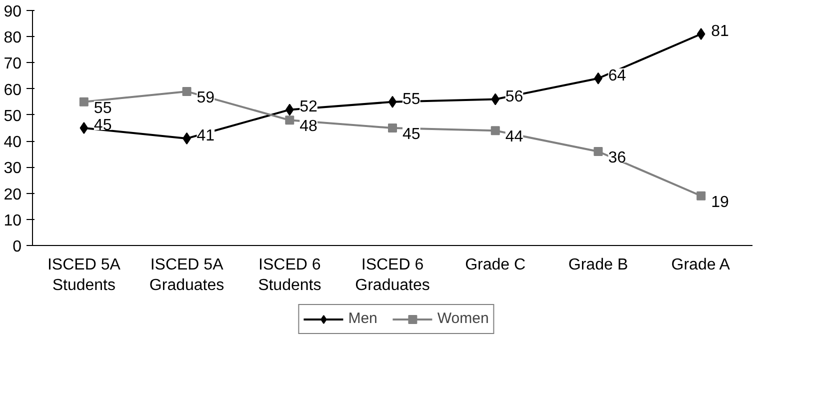 This screenshot has height=404, width=821. Describe the element at coordinates (13, 169) in the screenshot. I see `y-tick-label: 30` at that location.